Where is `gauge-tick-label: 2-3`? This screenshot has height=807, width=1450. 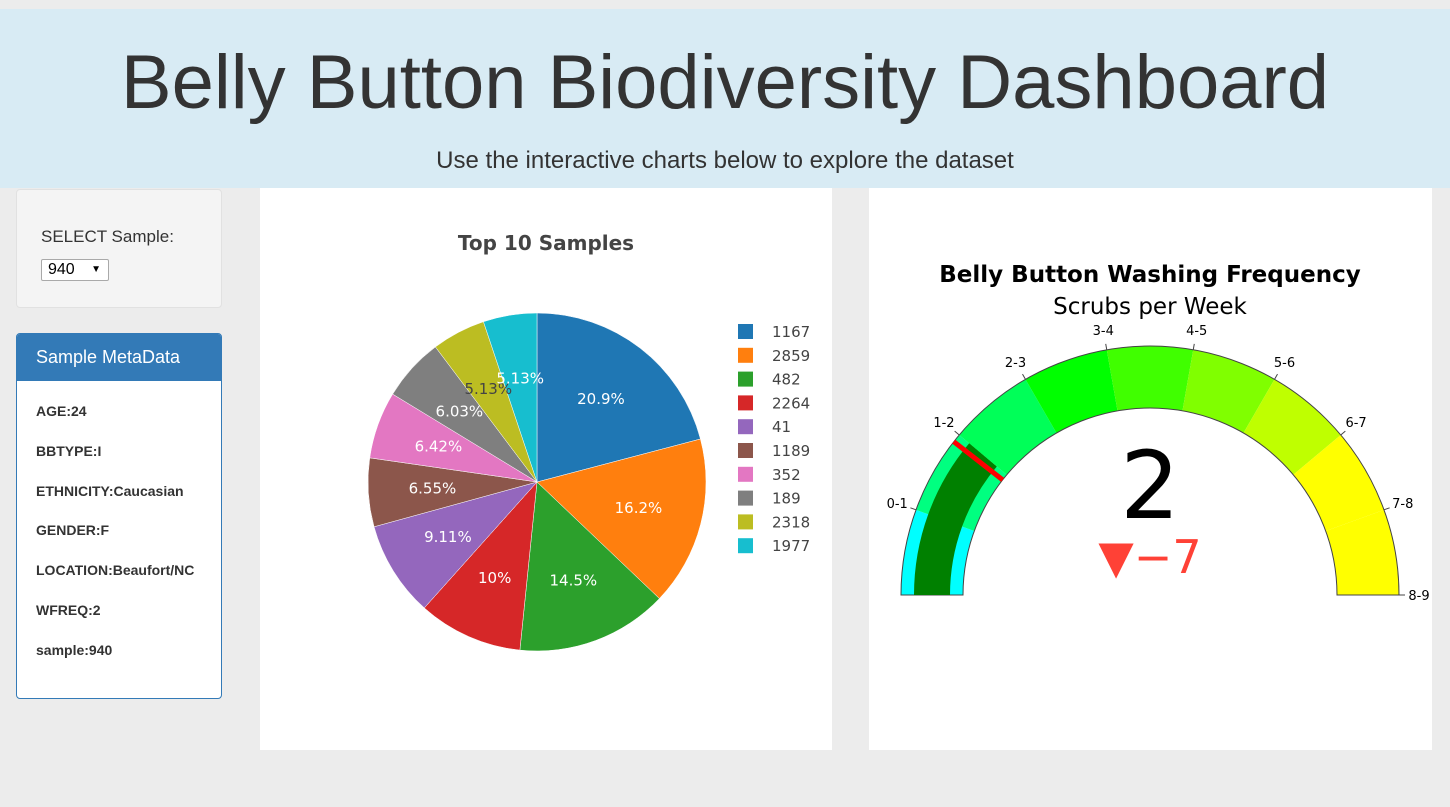
gauge-tick-label: 2-3 is located at coordinates (1015, 363).